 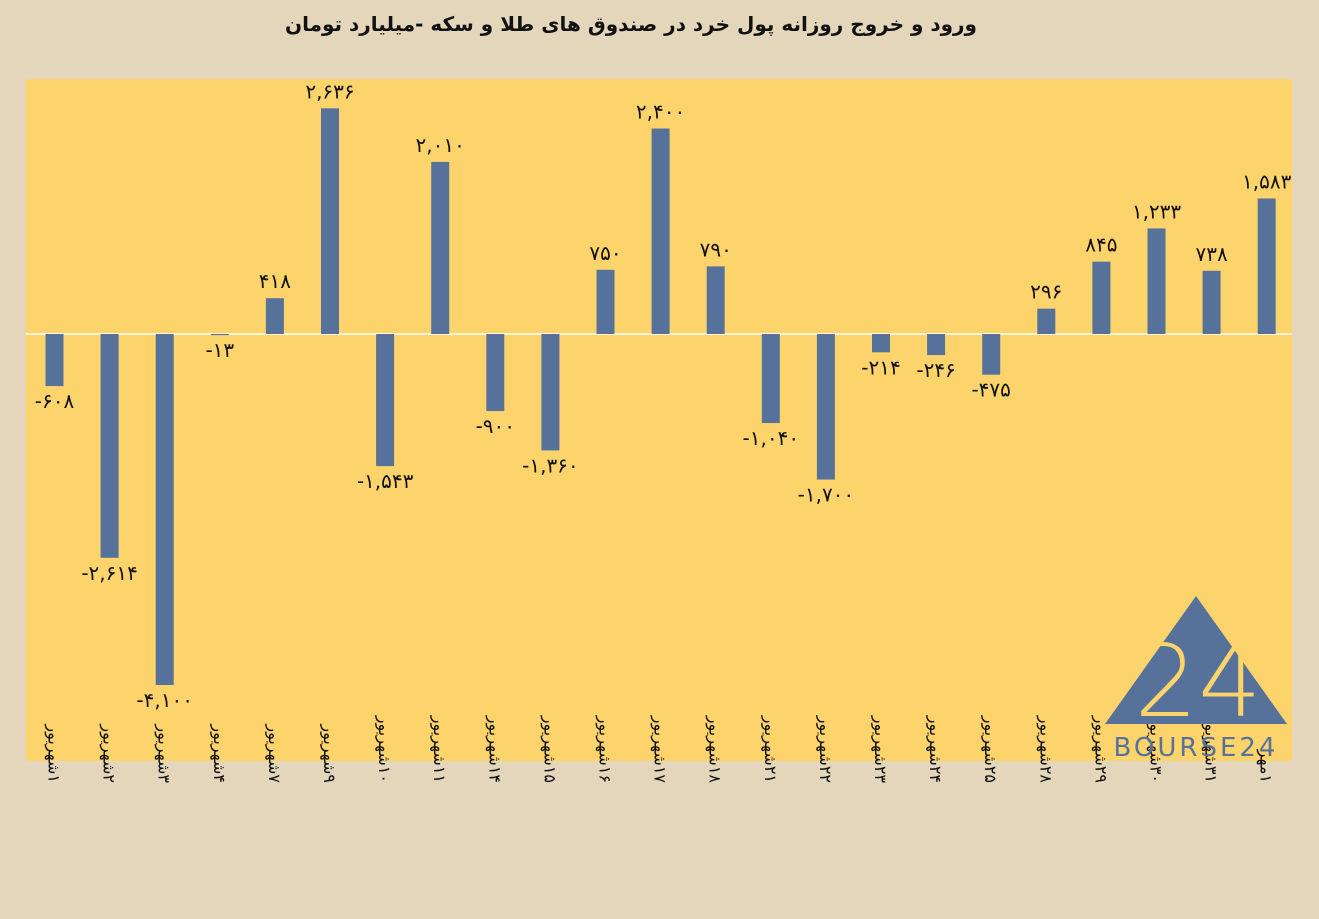 What do you see at coordinates (440, 145) in the screenshot?
I see `value-label-8: ۲,۰۱۰` at bounding box center [440, 145].